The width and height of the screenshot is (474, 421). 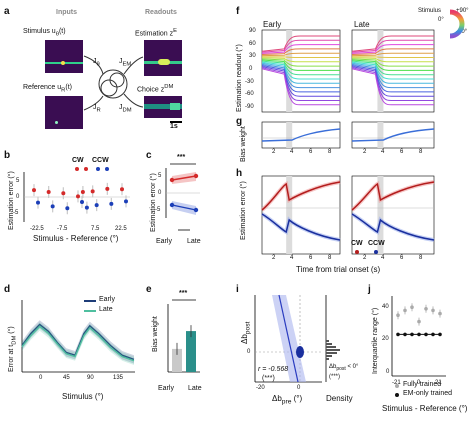 What do you see at coordinates (344, 368) in the screenshot?
I see `panel-i-density-note: Δbpost < 0°` at bounding box center [344, 368].